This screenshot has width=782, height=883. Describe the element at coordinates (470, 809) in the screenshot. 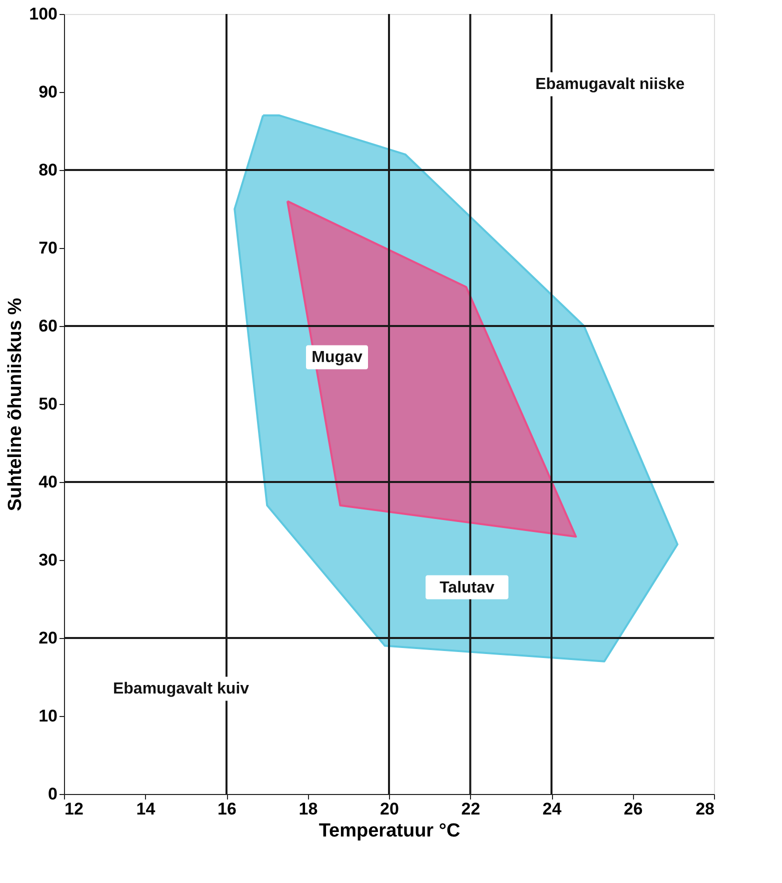

I see `x-tick-label: 22` at that location.